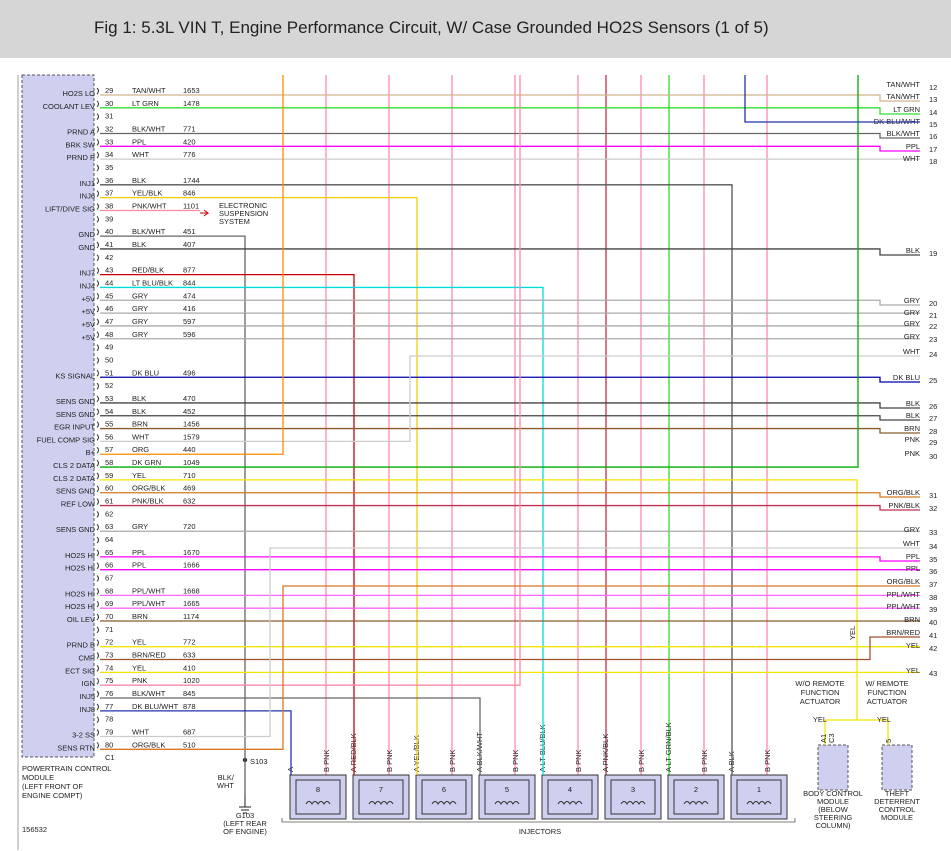 Image resolution: width=951 pixels, height=851 pixels. What do you see at coordinates (886, 683) in the screenshot?
I see `tdm-option: W/ REMOTE` at bounding box center [886, 683].